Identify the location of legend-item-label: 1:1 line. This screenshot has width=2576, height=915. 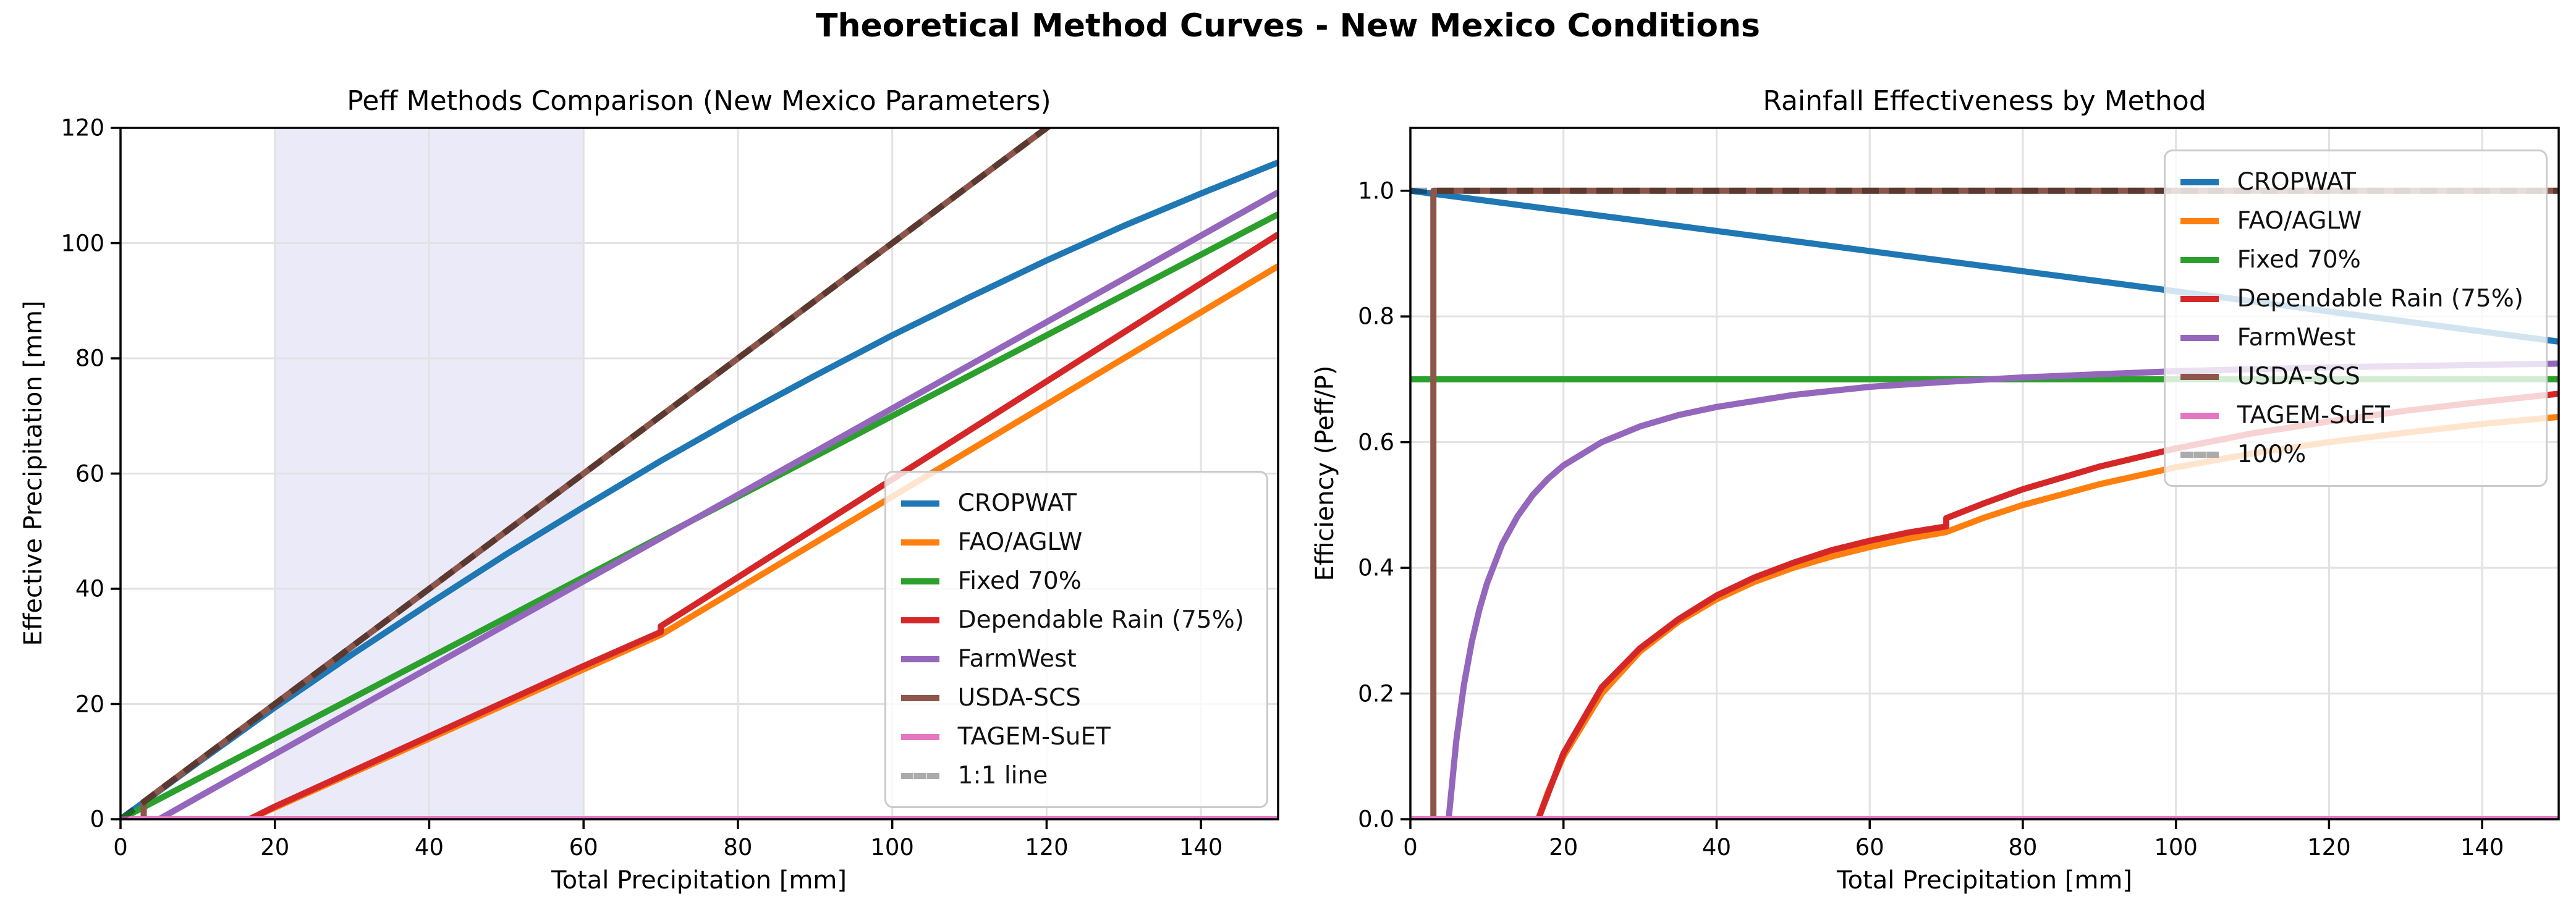
(1002, 776).